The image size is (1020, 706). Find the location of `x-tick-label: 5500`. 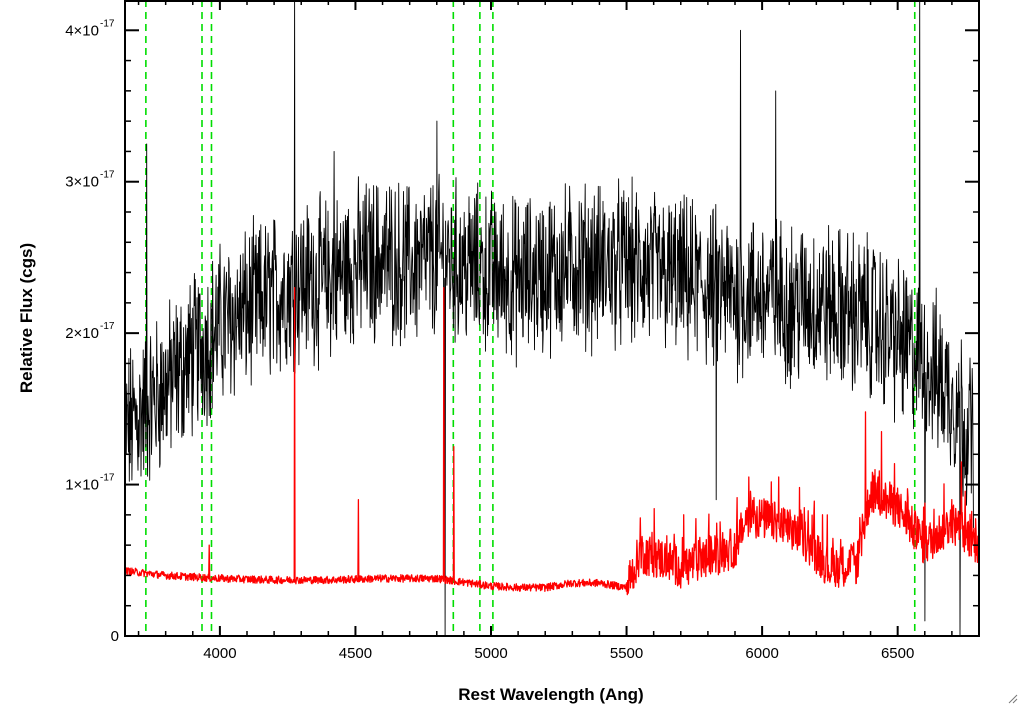

x-tick-label: 5500 is located at coordinates (626, 653).